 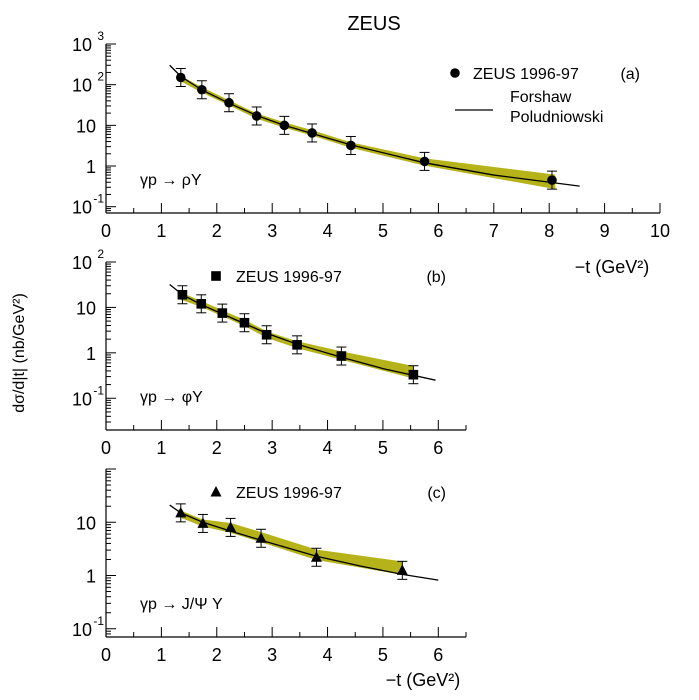 What do you see at coordinates (494, 231) in the screenshot?
I see `x-tick-label: 7` at bounding box center [494, 231].